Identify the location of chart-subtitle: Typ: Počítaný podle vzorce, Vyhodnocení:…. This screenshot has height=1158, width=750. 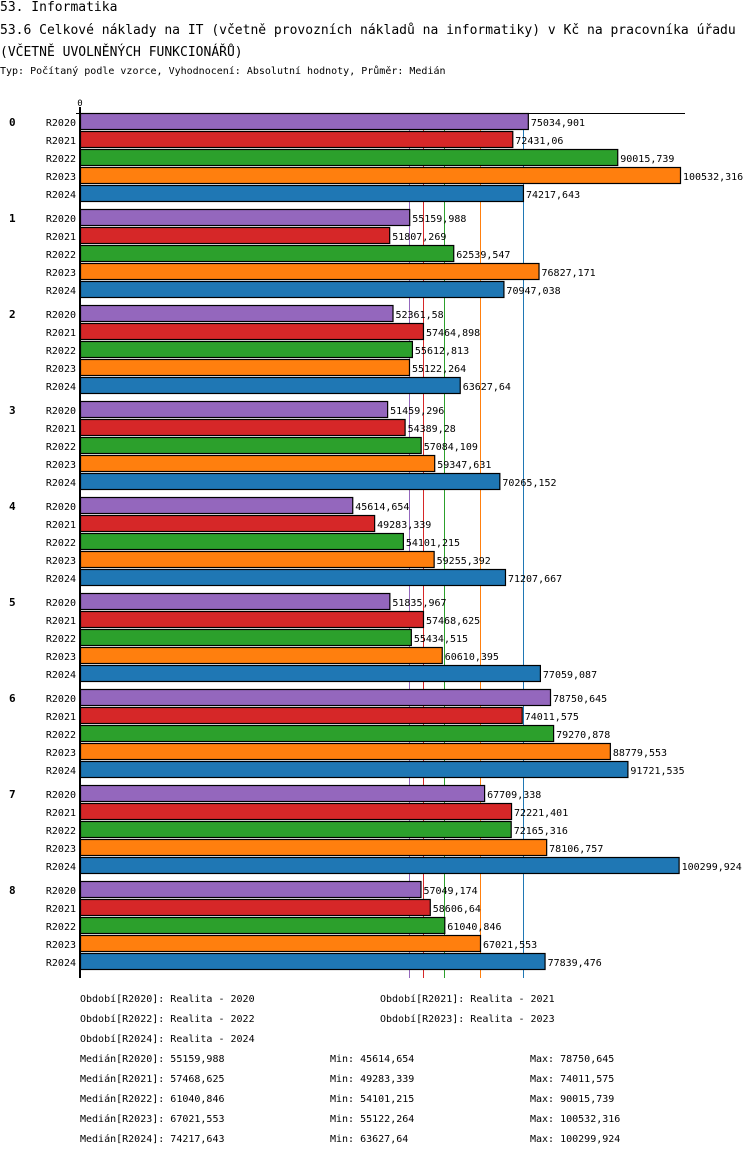
(223, 71).